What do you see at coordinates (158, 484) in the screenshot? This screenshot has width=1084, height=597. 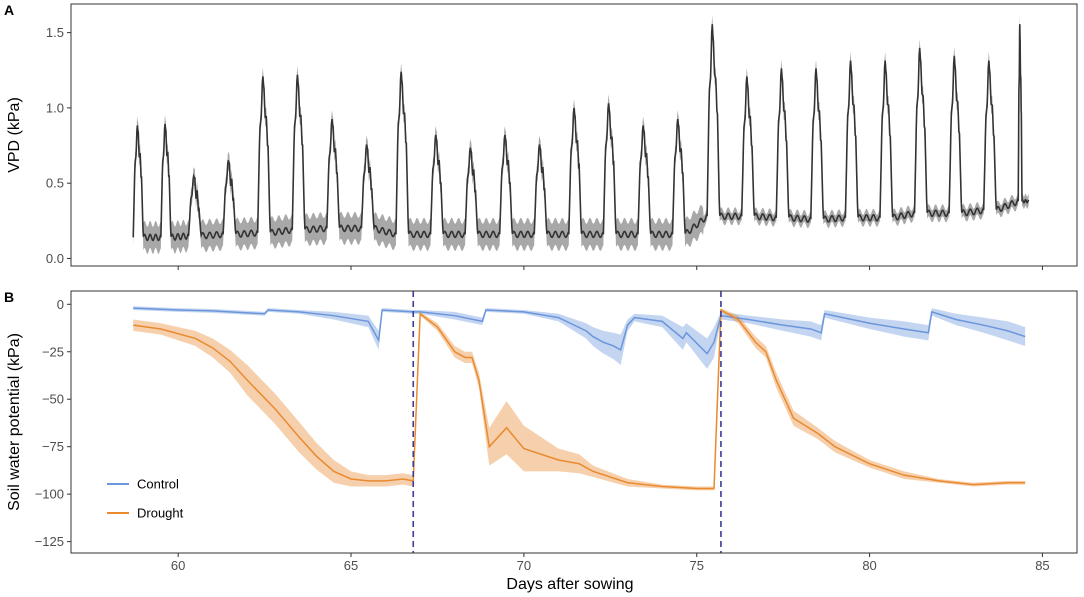 I see `legend-control-label: Control` at bounding box center [158, 484].